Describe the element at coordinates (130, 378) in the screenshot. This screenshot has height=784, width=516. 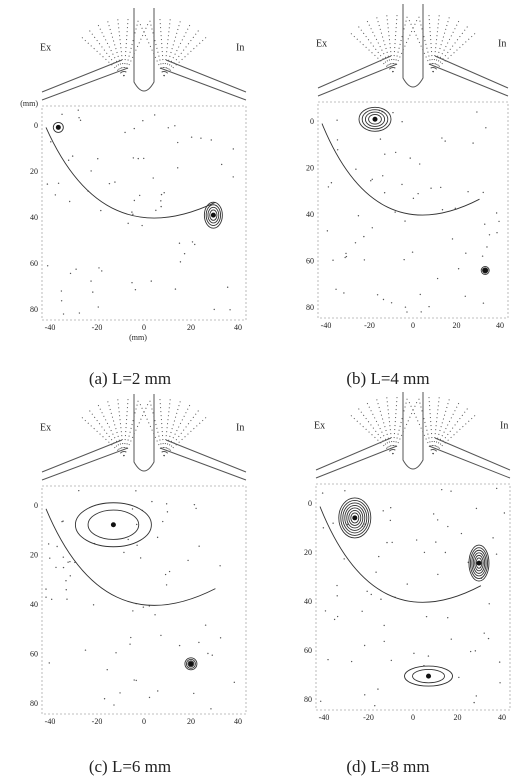
I see `caption: (a) L=2 mm` at that location.